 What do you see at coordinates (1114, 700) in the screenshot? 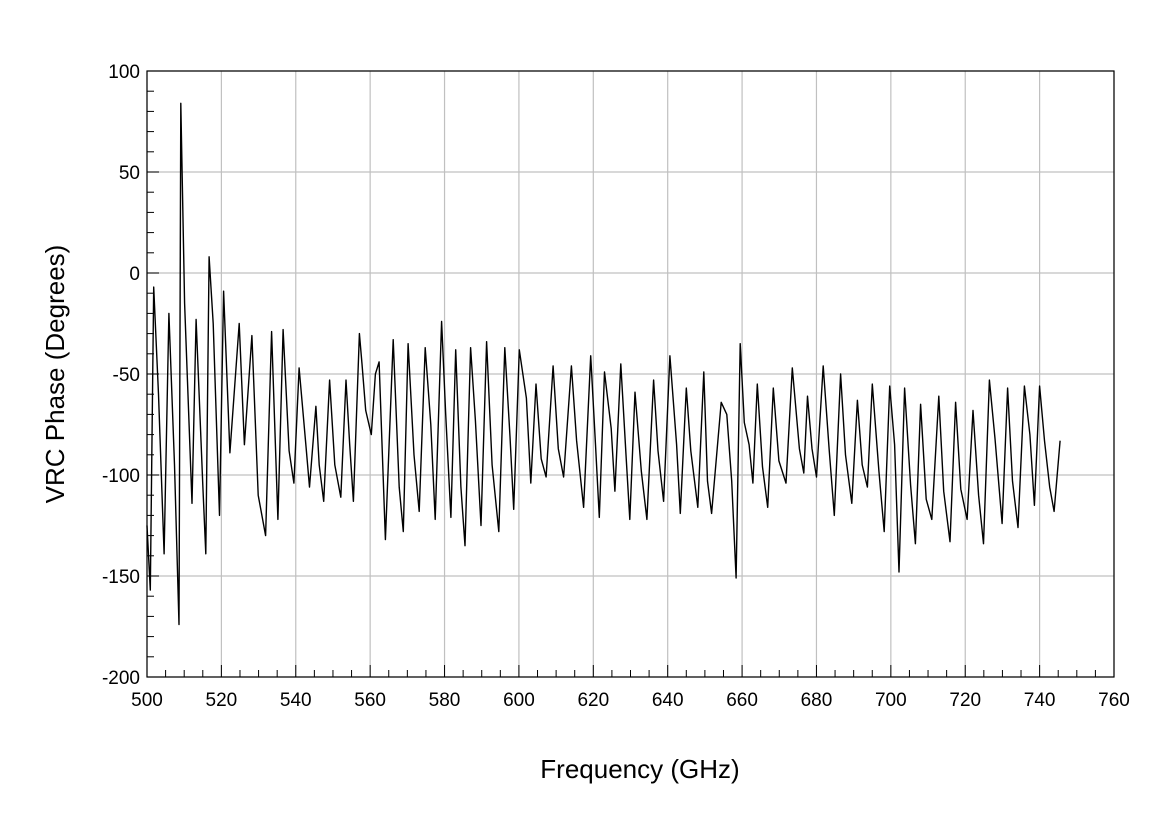
I see `x-tick-label: 760` at bounding box center [1114, 700].